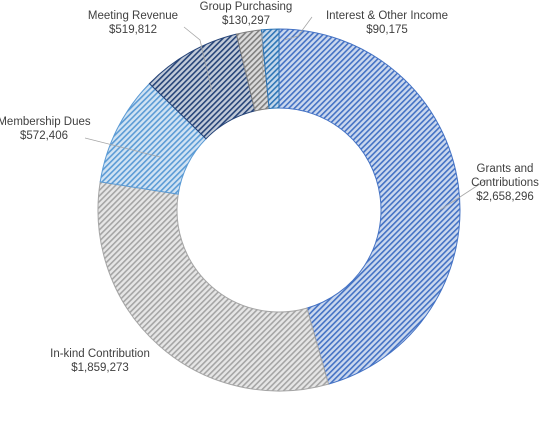 This screenshot has width=544, height=440. Describe the element at coordinates (270, 69) in the screenshot. I see `slice-interest-and-other-income` at that location.